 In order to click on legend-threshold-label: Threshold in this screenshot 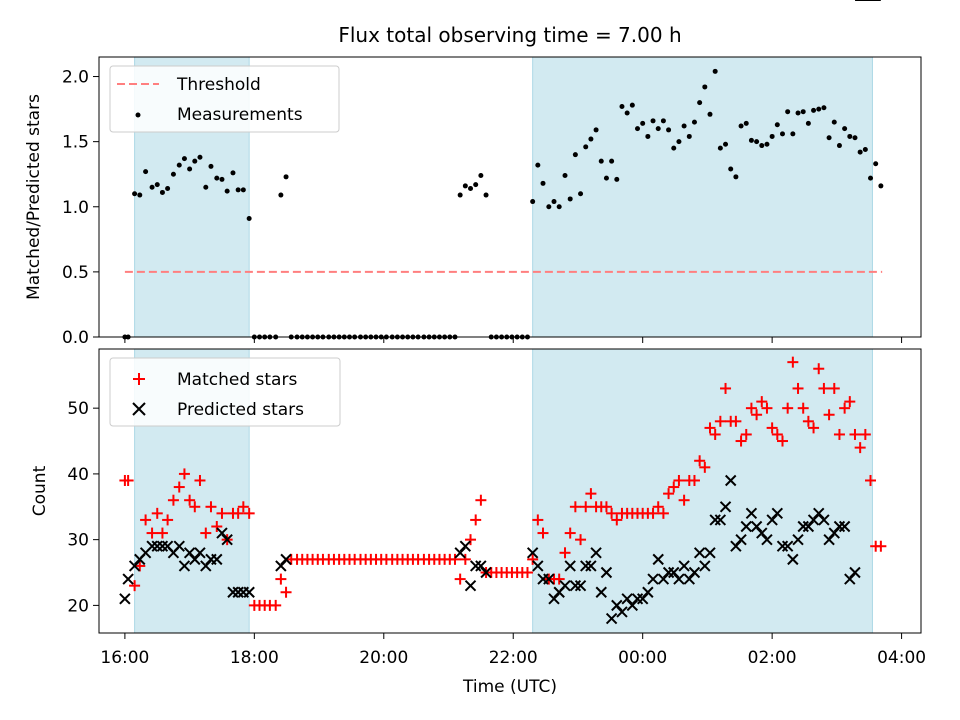, I will do `click(218, 85)`.